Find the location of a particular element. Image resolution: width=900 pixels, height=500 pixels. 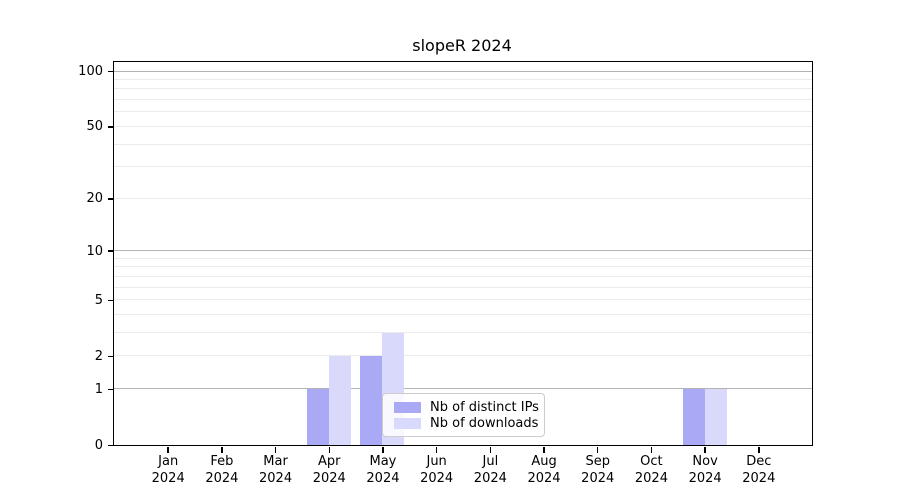

x-tick-oct is located at coordinates (651, 450).